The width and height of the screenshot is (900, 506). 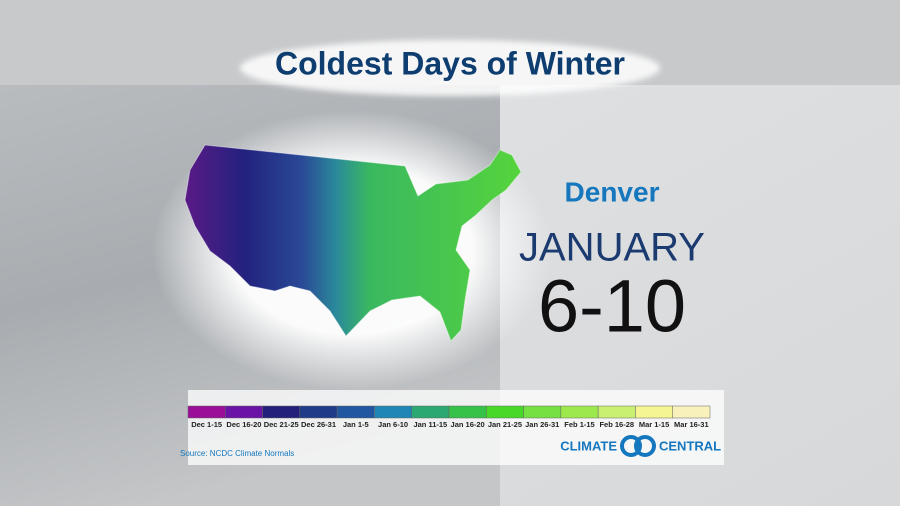 What do you see at coordinates (542, 424) in the screenshot?
I see `legend-label: Jan 26-31` at bounding box center [542, 424].